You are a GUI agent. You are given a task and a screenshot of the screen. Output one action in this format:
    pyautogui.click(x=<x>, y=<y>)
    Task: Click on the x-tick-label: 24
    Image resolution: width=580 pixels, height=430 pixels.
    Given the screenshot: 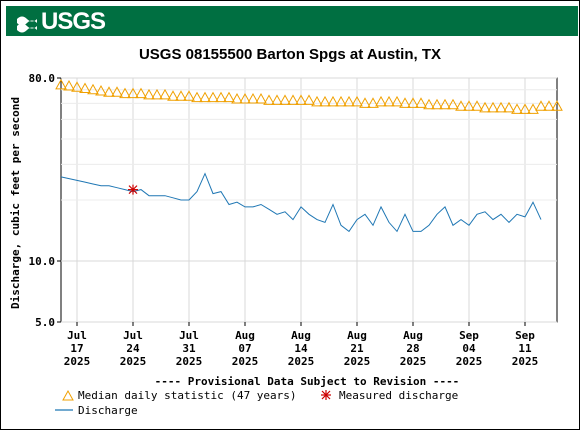 What is the action you would take?
    pyautogui.click(x=133, y=348)
    